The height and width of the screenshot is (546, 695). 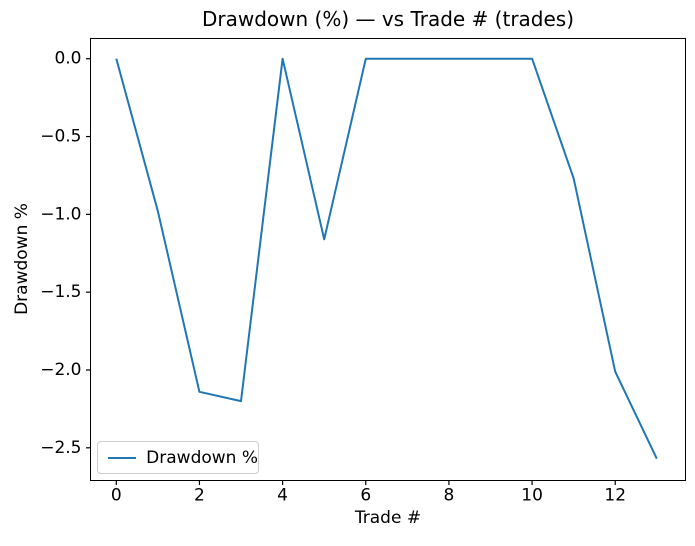 What do you see at coordinates (60, 214) in the screenshot?
I see `y-tick-label: −1.0` at bounding box center [60, 214].